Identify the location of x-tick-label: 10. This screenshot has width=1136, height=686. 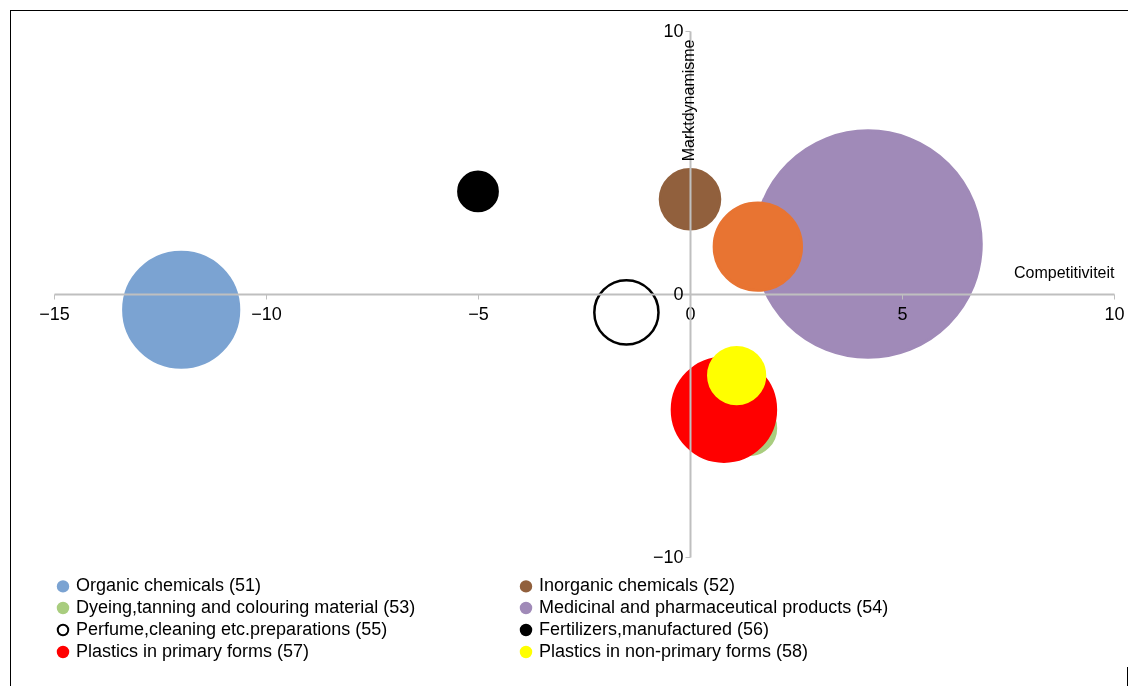
(1114, 313).